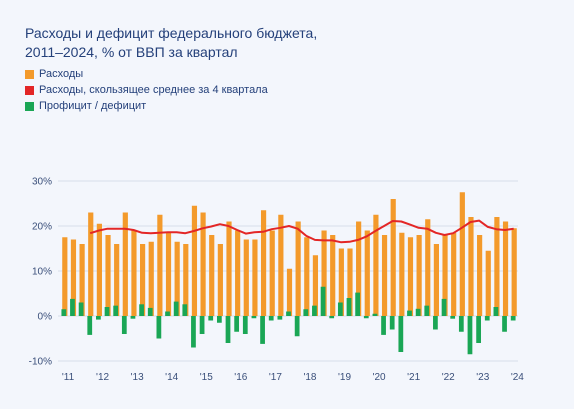  Describe the element at coordinates (29, 106) in the screenshot. I see `legend-swatch-balance` at that location.